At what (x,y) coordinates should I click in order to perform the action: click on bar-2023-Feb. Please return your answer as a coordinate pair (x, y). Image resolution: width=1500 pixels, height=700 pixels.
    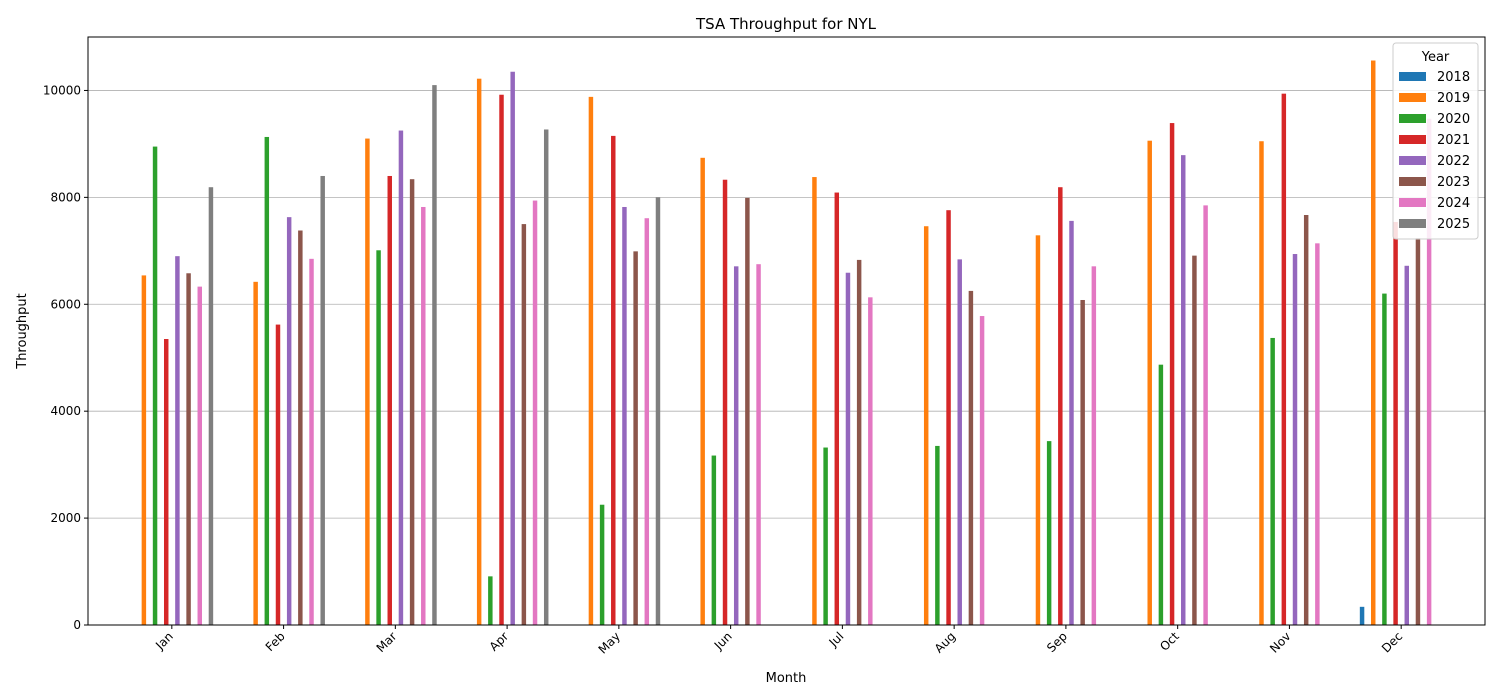
    Looking at the image, I should click on (300, 428).